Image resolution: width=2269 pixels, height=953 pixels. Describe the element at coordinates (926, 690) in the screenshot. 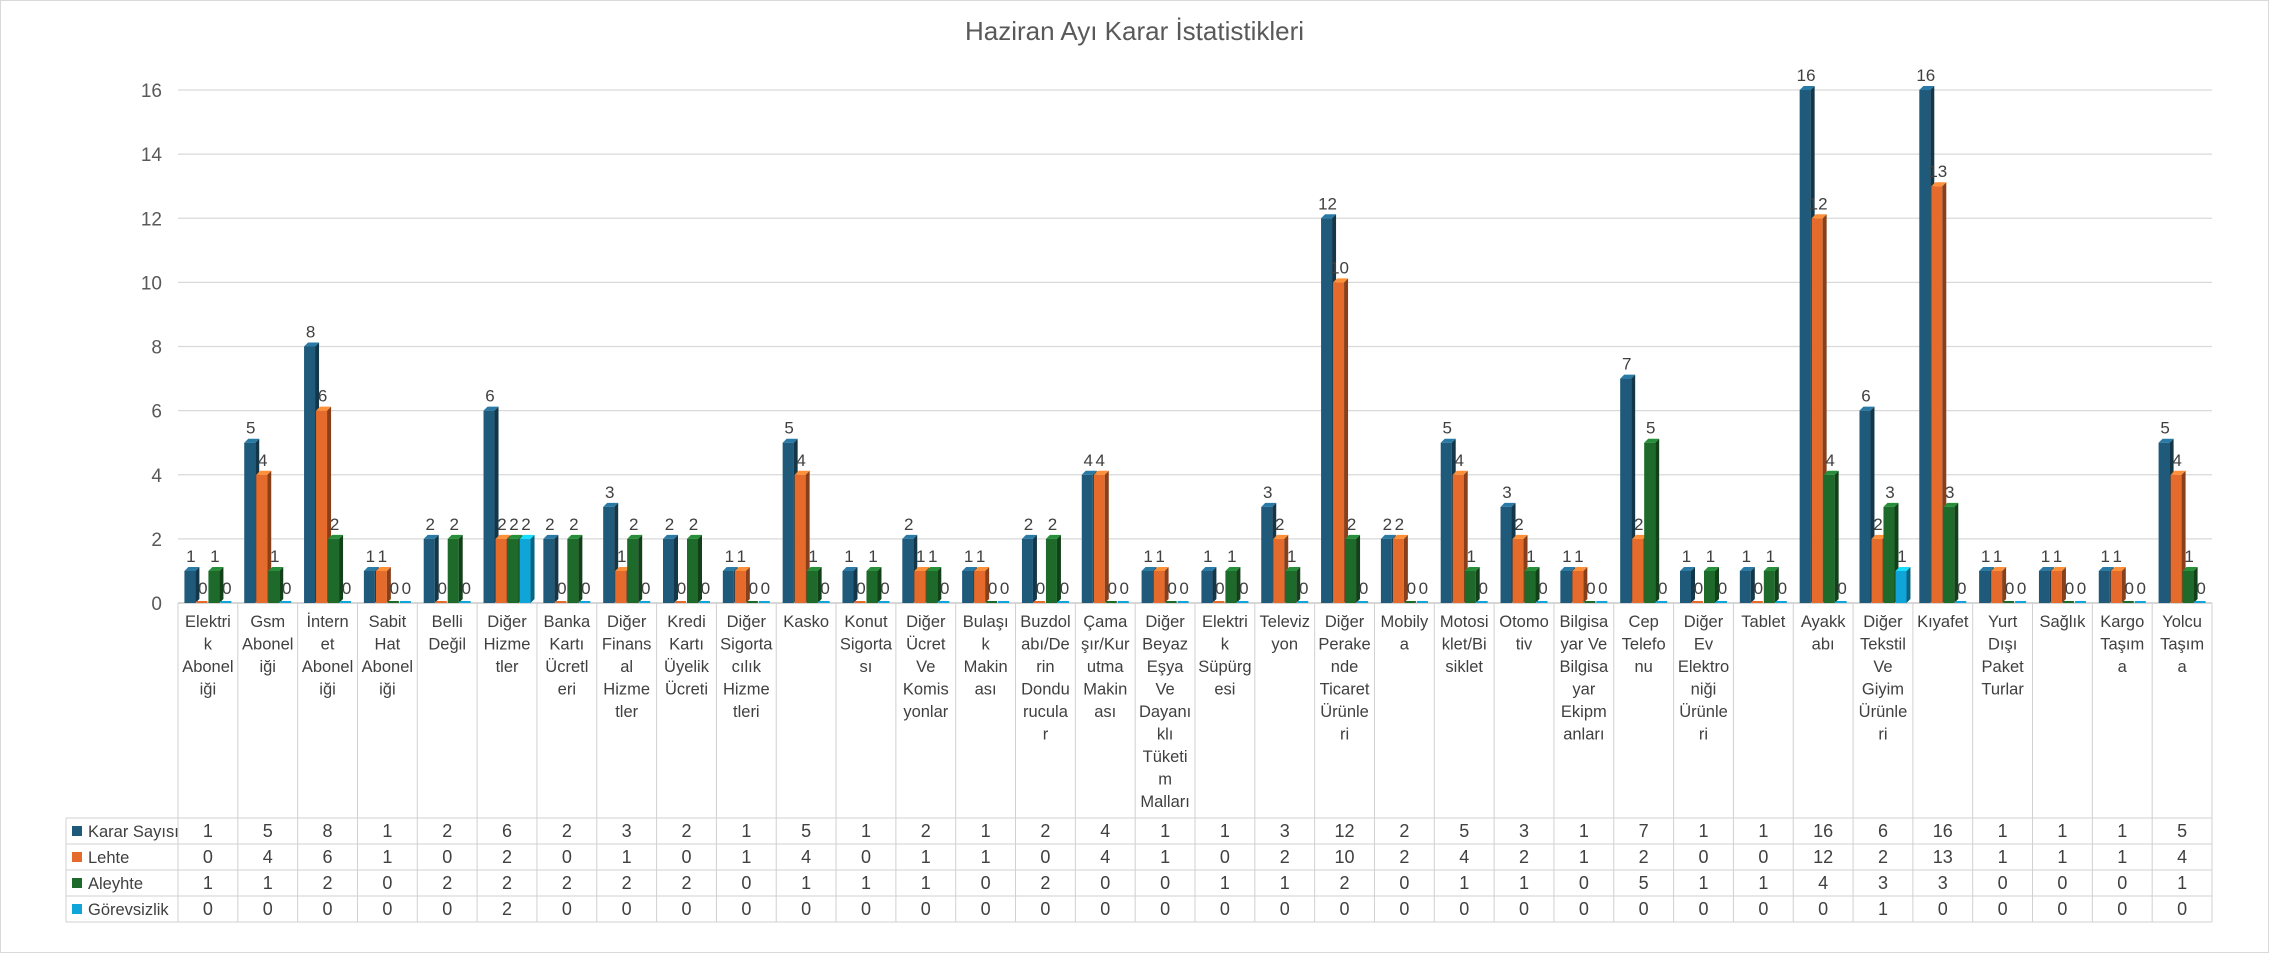

I see `category-label: Komis` at that location.